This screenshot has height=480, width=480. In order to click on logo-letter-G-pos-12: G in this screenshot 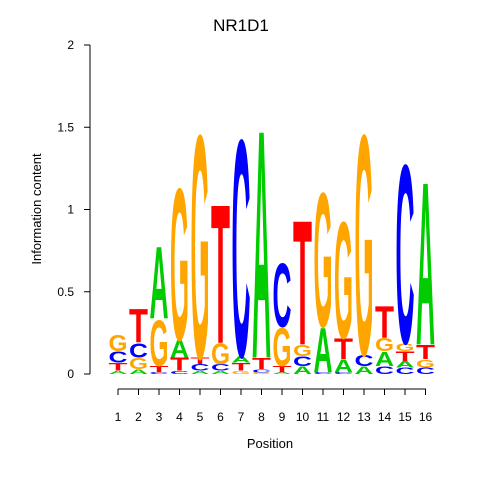, I will do `click(343, 281)`.